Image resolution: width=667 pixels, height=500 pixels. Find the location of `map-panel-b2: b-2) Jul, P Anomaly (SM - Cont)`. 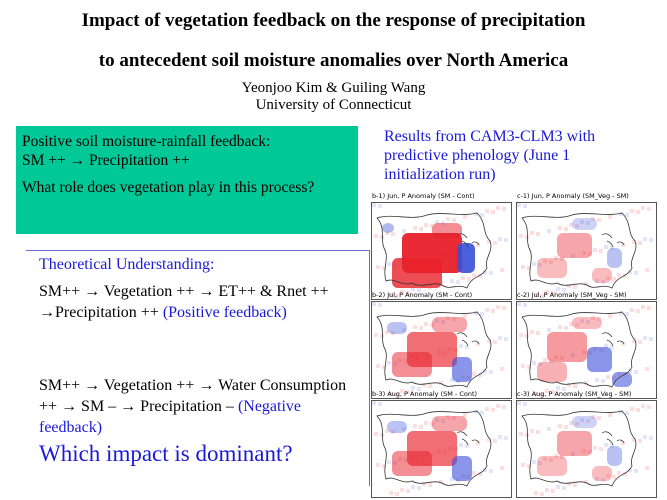

map-panel-b2: b-2) Jul, P Anomaly (SM - Cont) is located at coordinates (441, 345).